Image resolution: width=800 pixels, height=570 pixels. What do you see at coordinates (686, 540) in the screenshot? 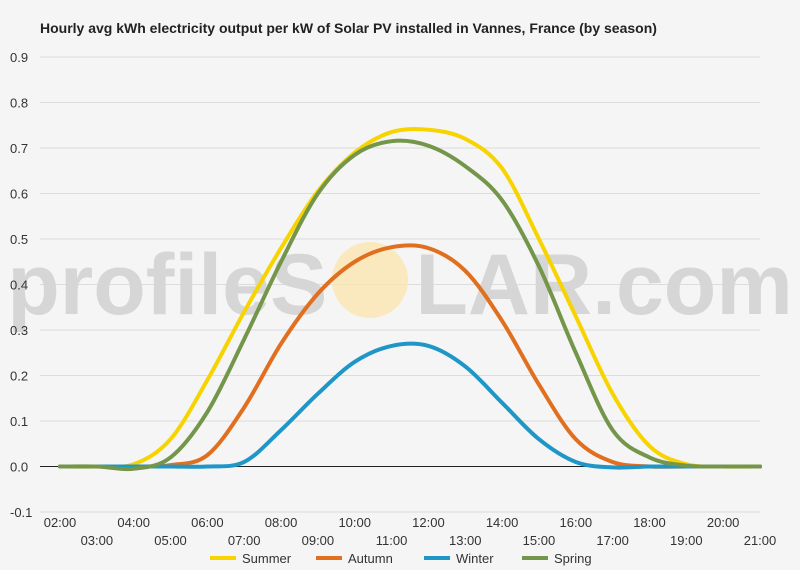
I see `x-tick-label: 19:00` at bounding box center [686, 540].